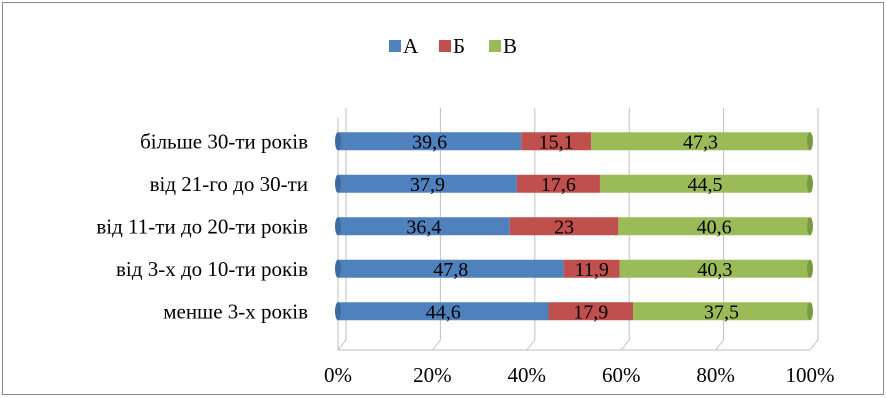 Image resolution: width=887 pixels, height=398 pixels. What do you see at coordinates (510, 46) in the screenshot?
I see `legend-label: В` at bounding box center [510, 46].